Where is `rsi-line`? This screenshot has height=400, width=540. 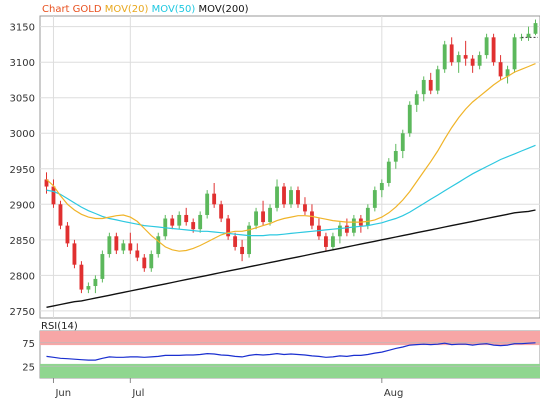
rsi-line is located at coordinates (291, 351).